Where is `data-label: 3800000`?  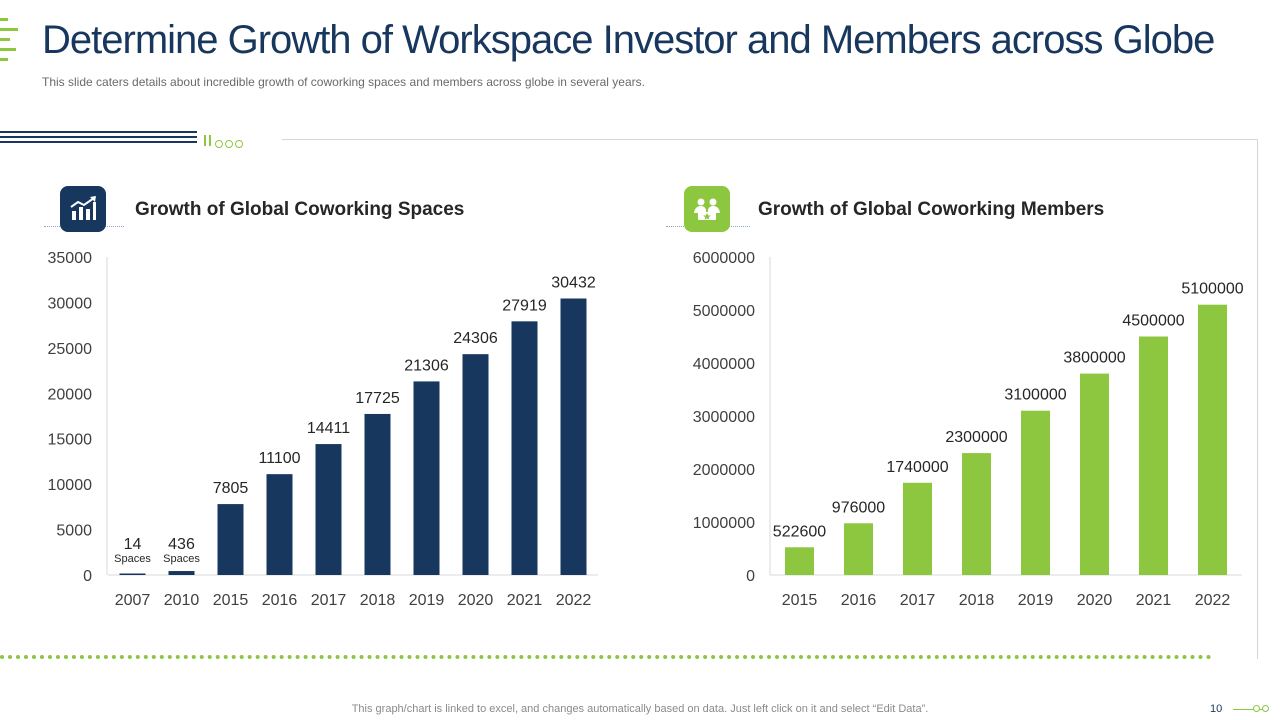
data-label: 3800000 is located at coordinates (1094, 358).